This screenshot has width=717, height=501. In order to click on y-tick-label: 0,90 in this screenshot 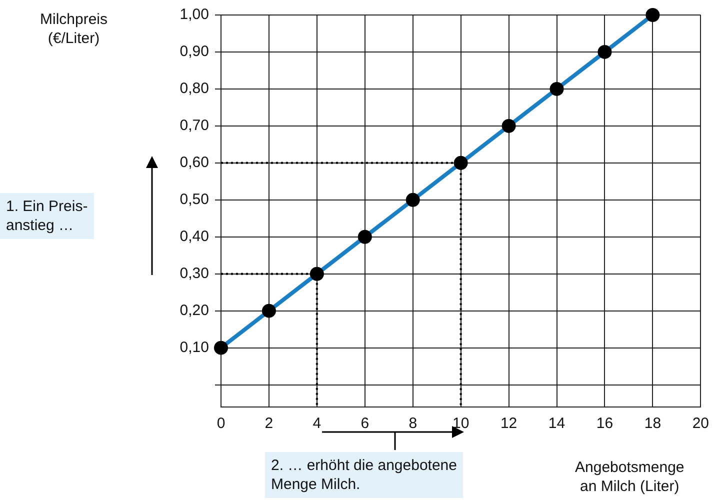, I will do `click(194, 51)`.